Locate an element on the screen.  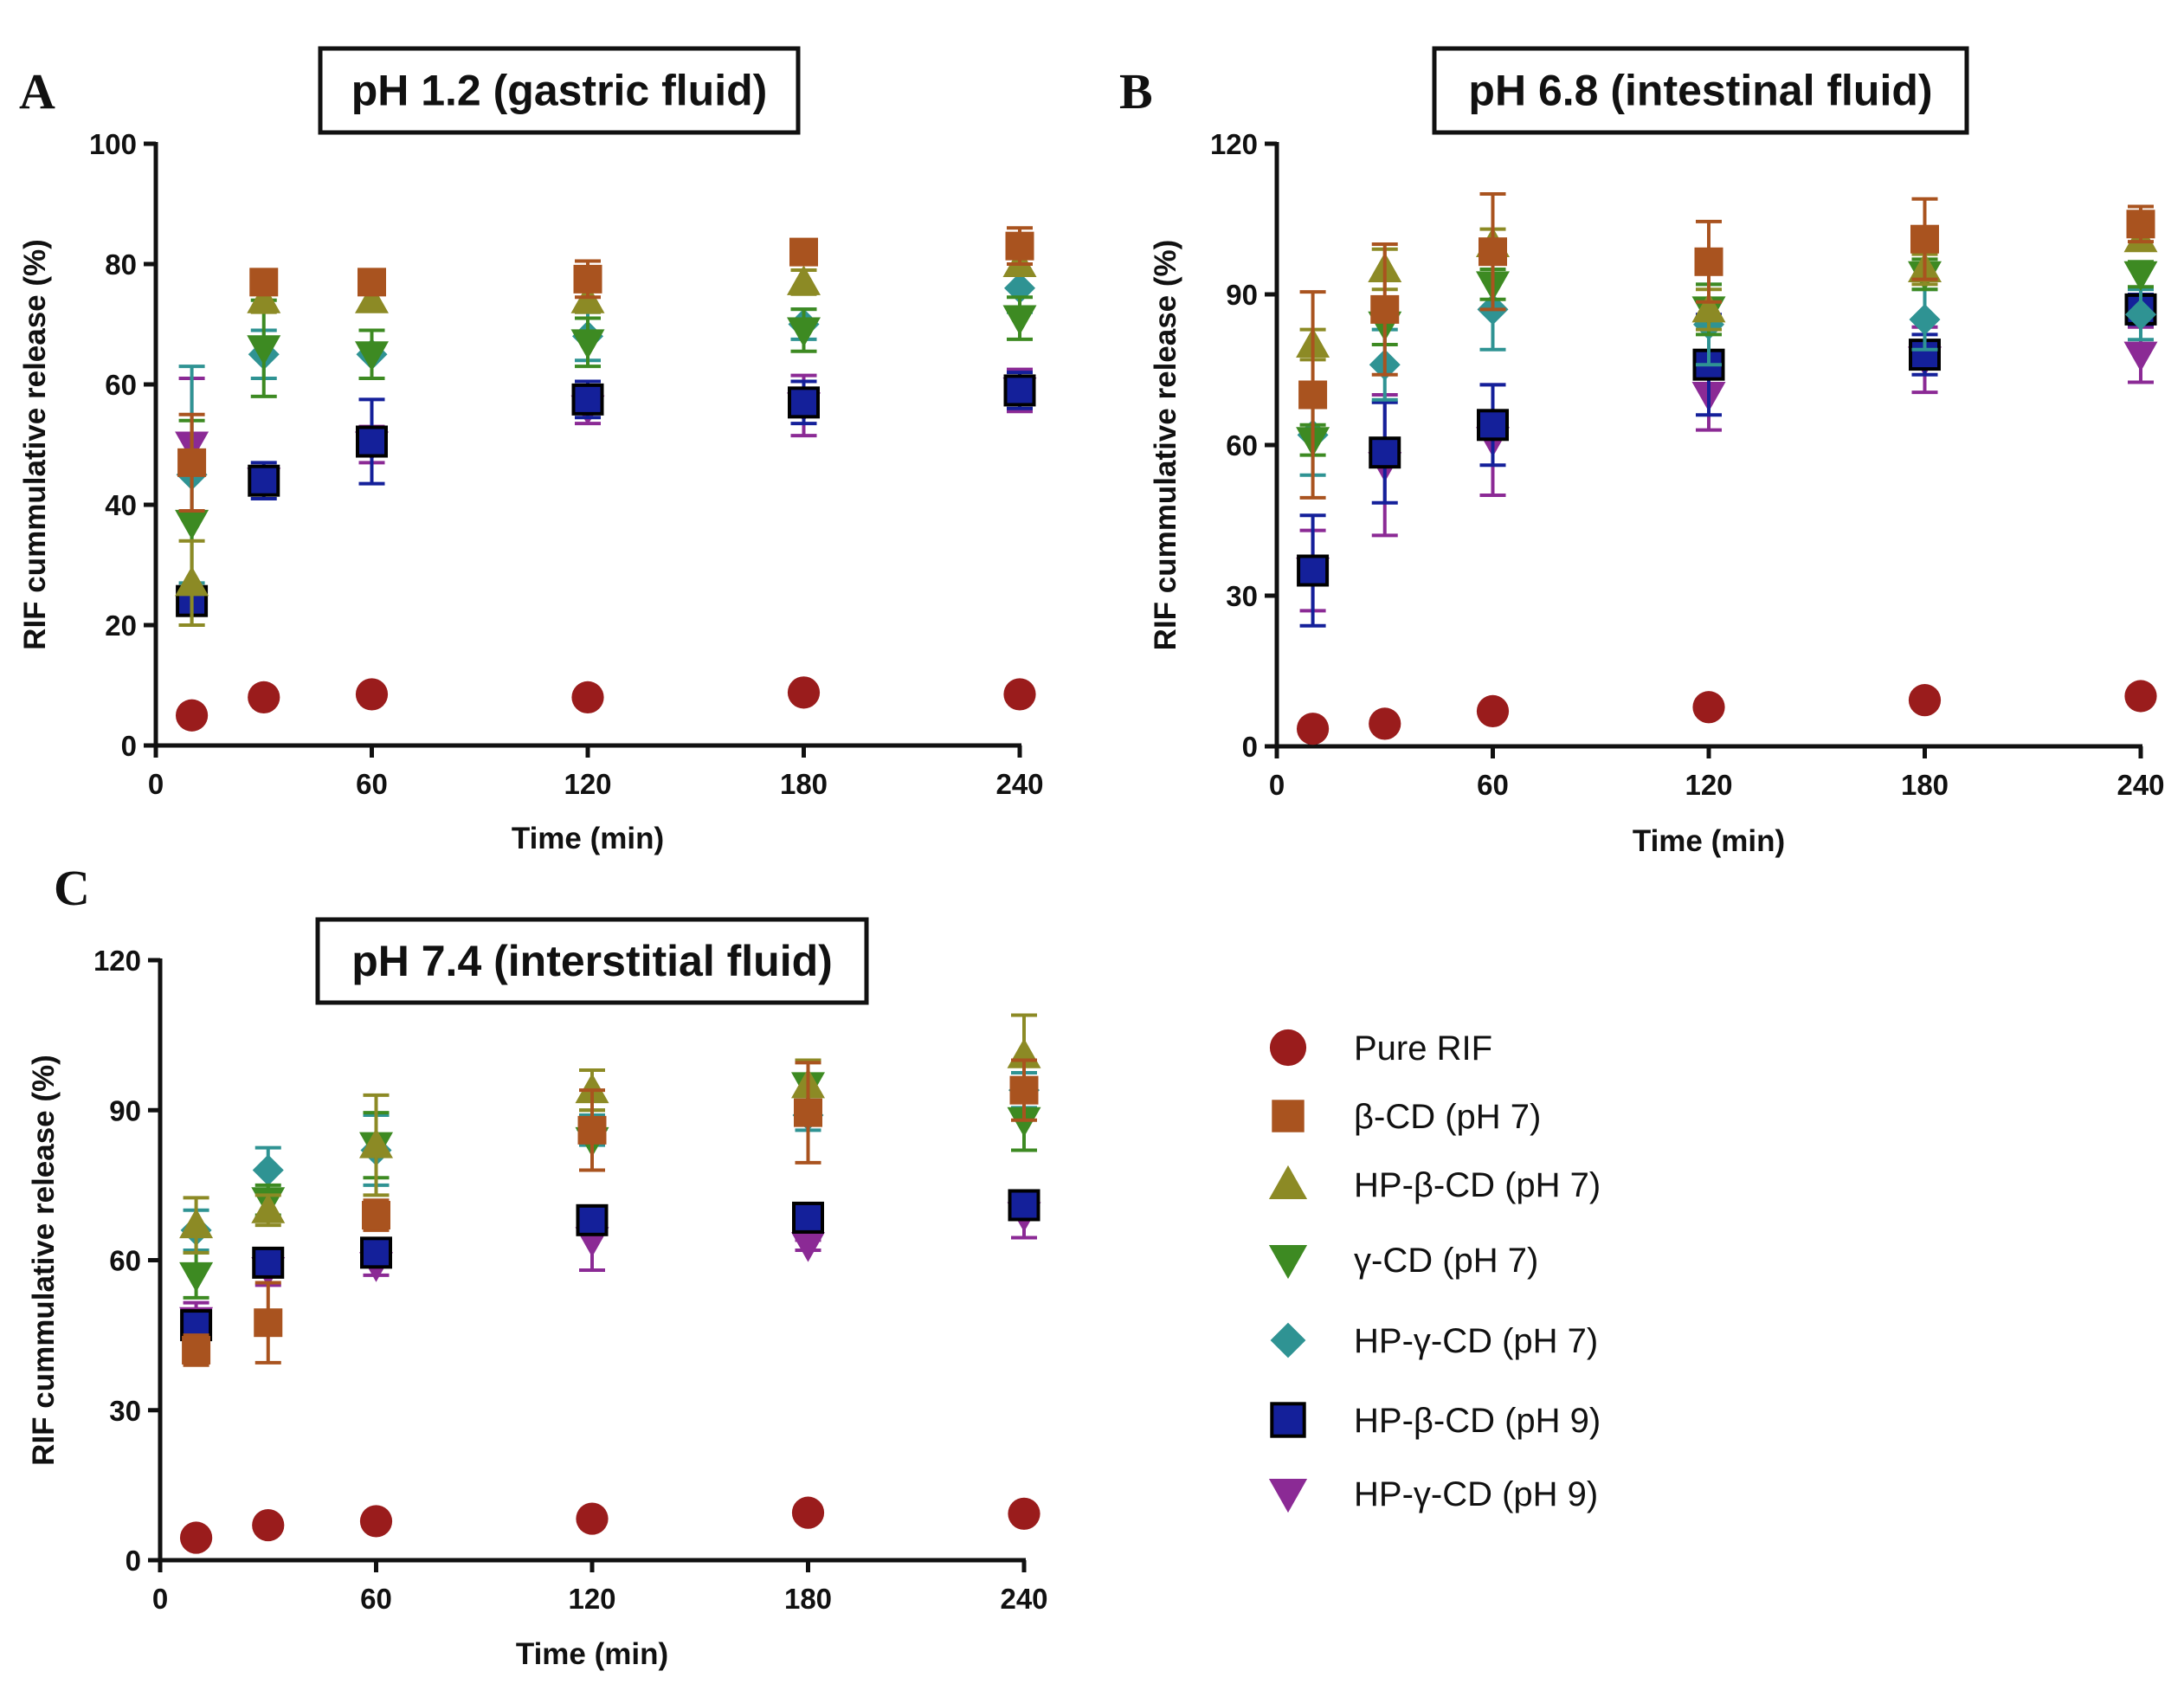
legend-item: HP-β-CD (pH 7) is located at coordinates (1434, 1184).